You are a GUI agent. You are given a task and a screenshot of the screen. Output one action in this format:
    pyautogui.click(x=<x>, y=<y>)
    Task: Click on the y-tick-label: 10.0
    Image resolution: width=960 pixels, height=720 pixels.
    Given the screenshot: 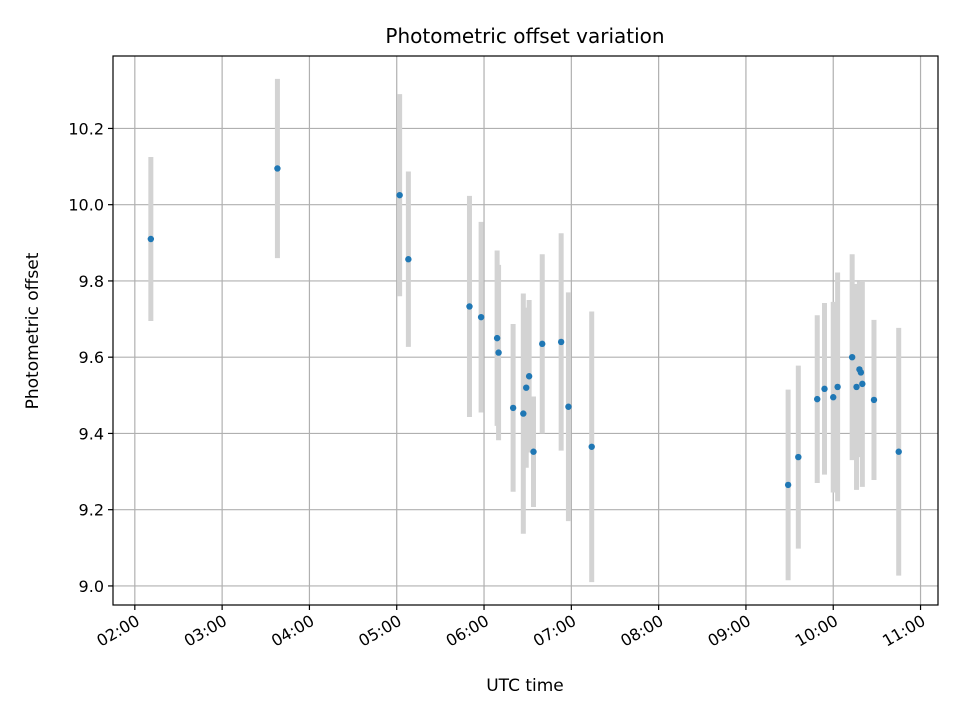 What is the action you would take?
    pyautogui.click(x=86, y=205)
    